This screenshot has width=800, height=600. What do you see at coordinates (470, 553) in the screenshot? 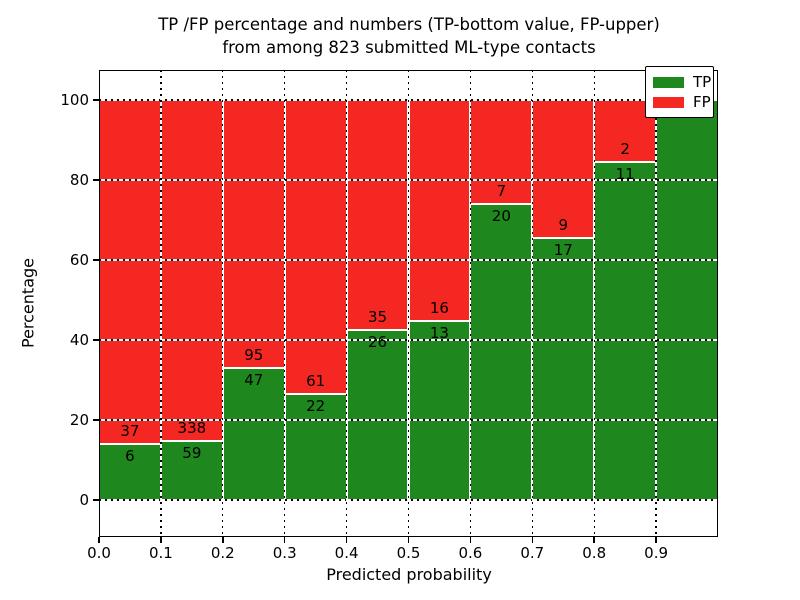
I see `x-tick-label: 0.6` at bounding box center [470, 553].